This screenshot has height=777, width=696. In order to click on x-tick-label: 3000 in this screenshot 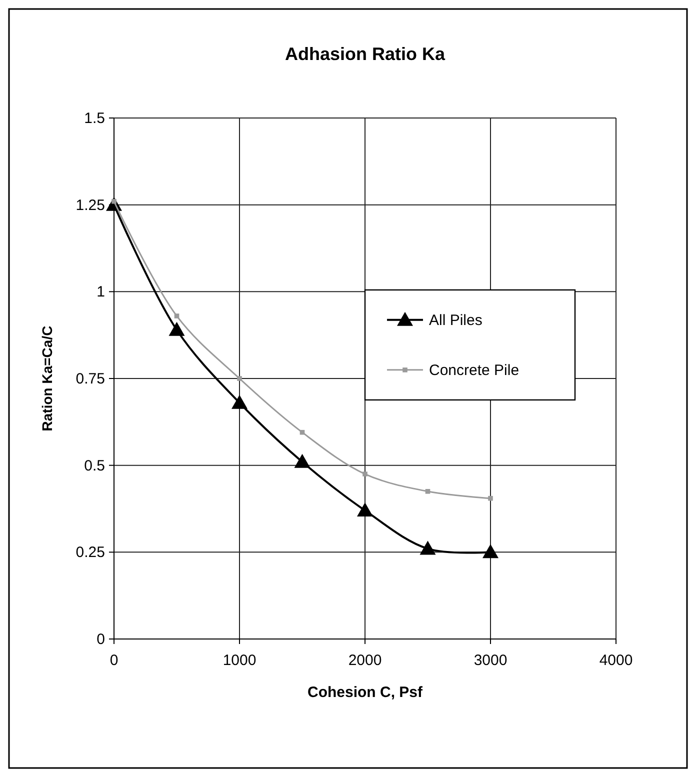, I will do `click(491, 660)`.